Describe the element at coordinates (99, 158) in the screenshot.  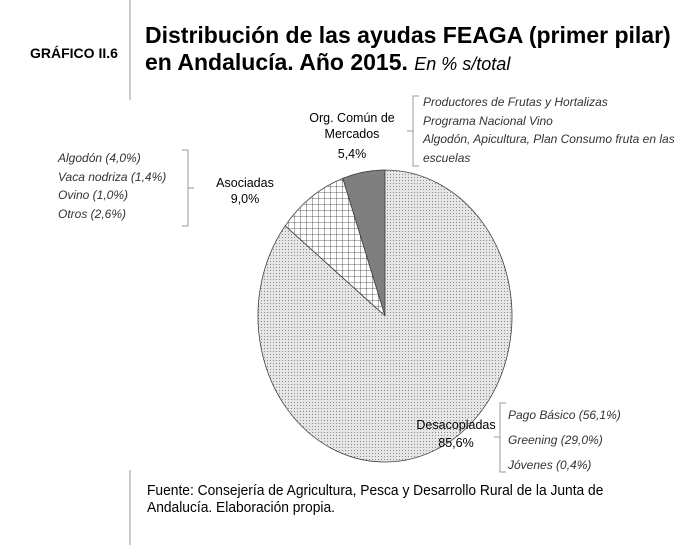
I see `annotation: Algodón (4,0%)` at that location.